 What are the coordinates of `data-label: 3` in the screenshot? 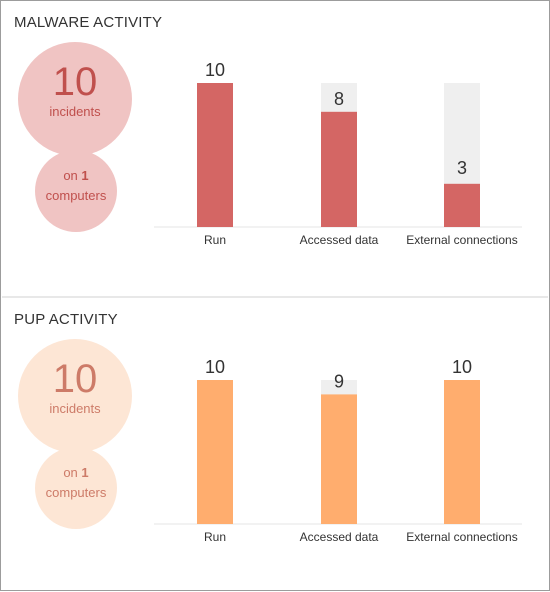 It's located at (462, 168).